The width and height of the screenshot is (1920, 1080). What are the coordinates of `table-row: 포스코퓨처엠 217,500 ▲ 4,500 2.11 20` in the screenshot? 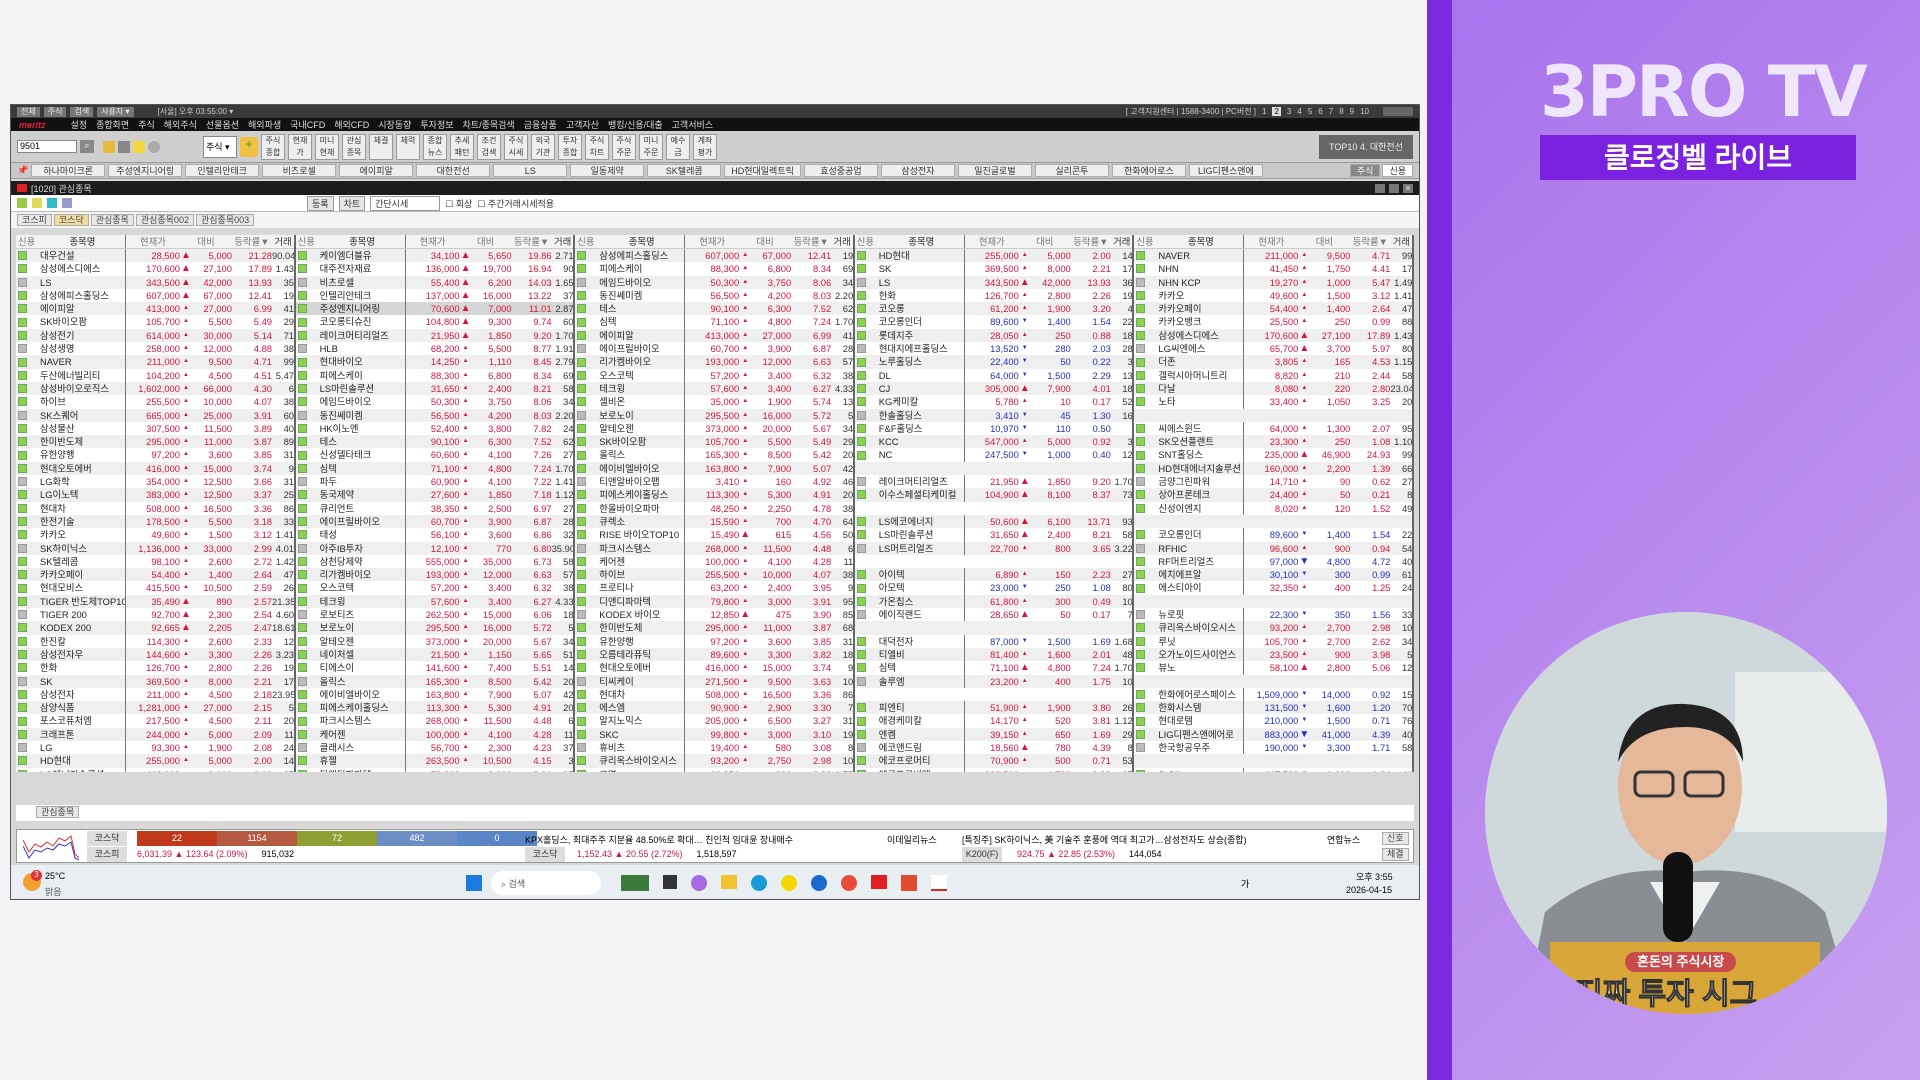 It's located at (155, 721).